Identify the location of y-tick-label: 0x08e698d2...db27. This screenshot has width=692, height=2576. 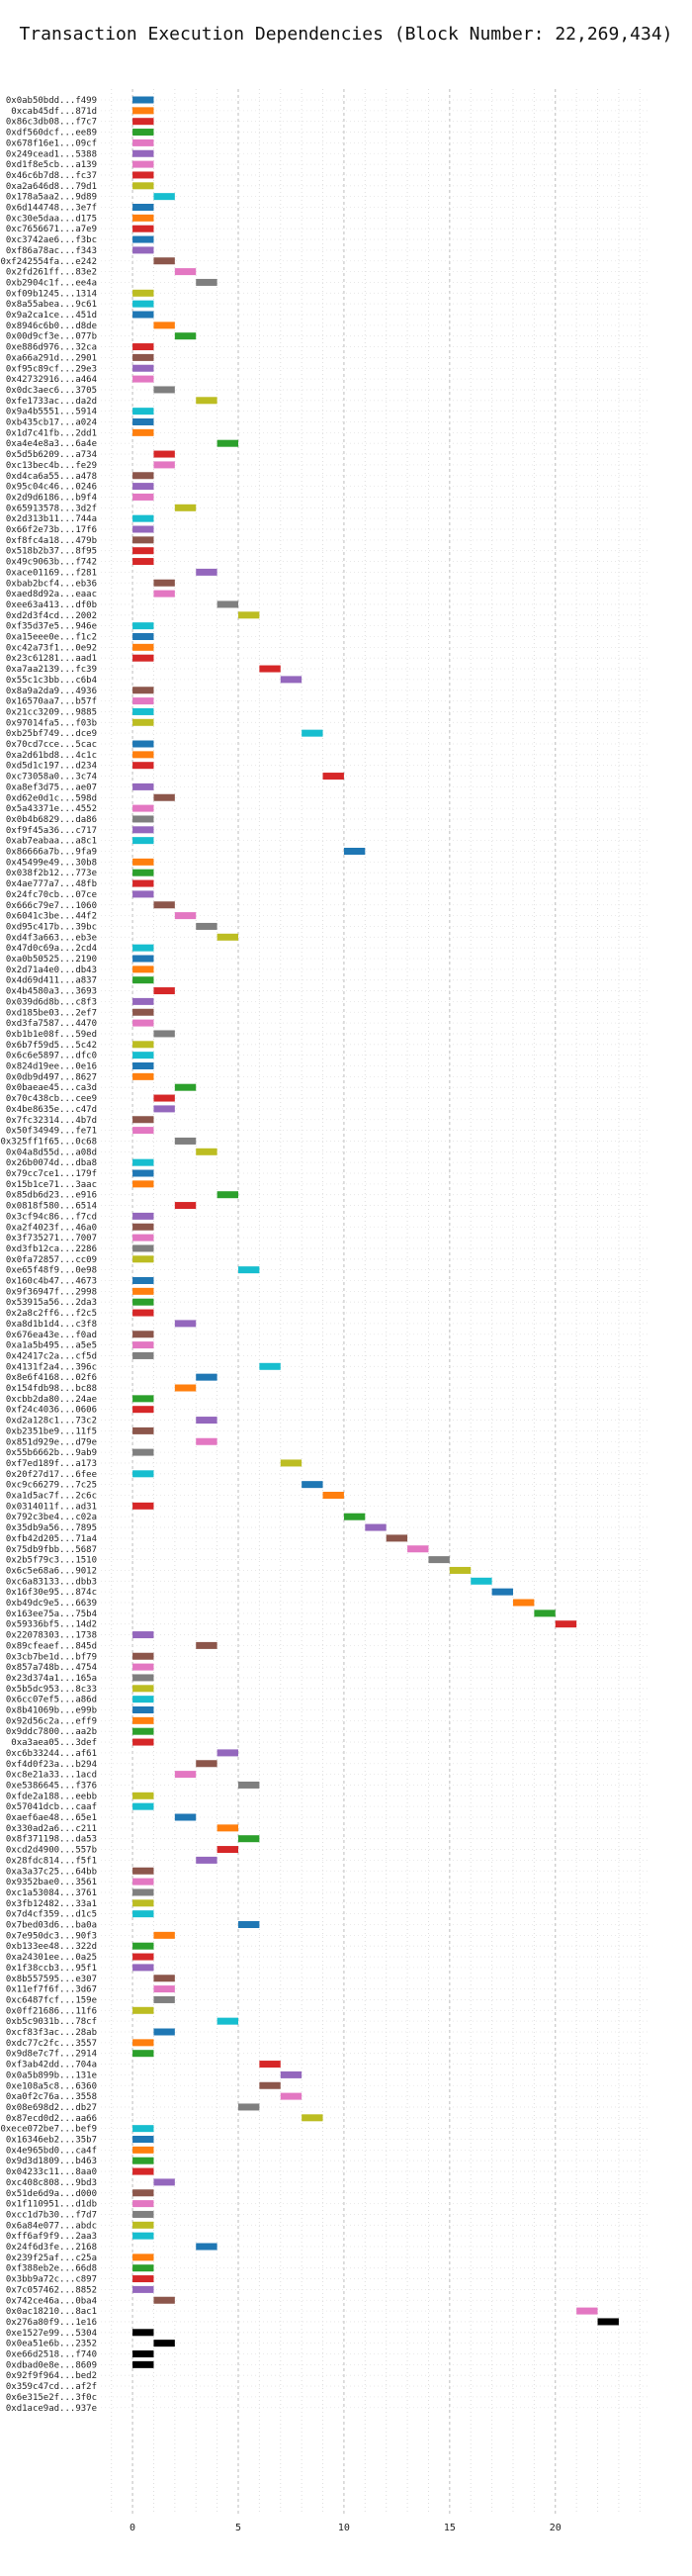
(52, 2108).